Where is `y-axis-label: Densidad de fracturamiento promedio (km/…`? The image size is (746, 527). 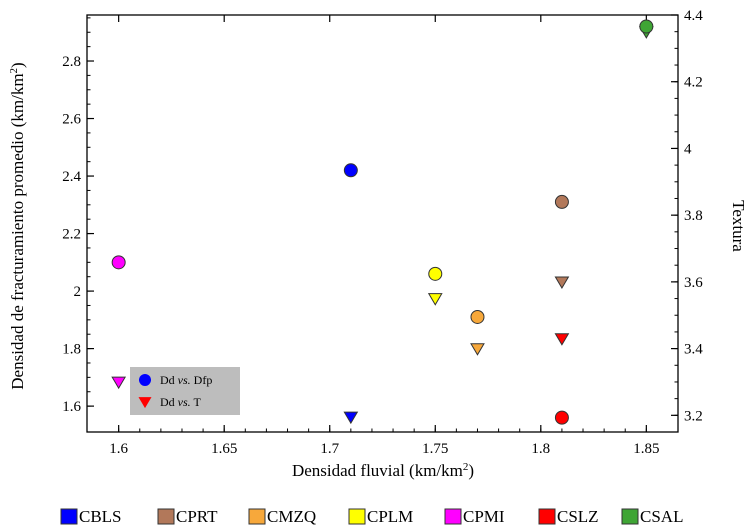 y-axis-label: Densidad de fracturamiento promedio (km/… is located at coordinates (17, 225).